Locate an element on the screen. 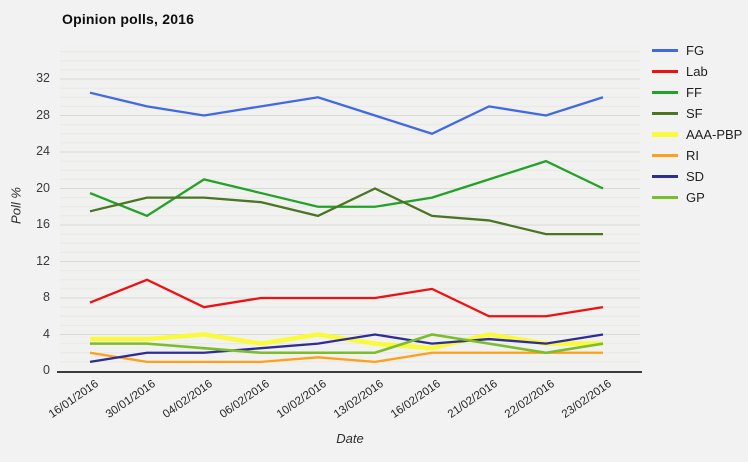  legend-item-gp: GP is located at coordinates (697, 197).